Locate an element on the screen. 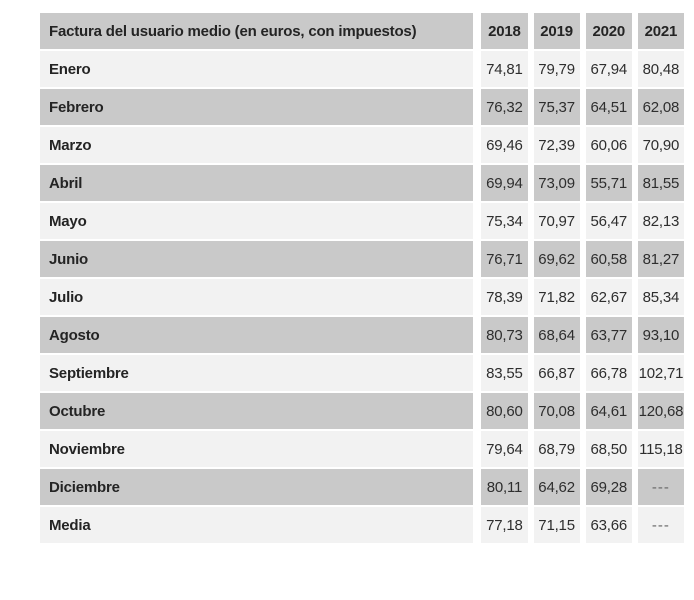  table-row-diciembre: Diciembre 80,11 64,62 69,28 --- is located at coordinates (362, 488).